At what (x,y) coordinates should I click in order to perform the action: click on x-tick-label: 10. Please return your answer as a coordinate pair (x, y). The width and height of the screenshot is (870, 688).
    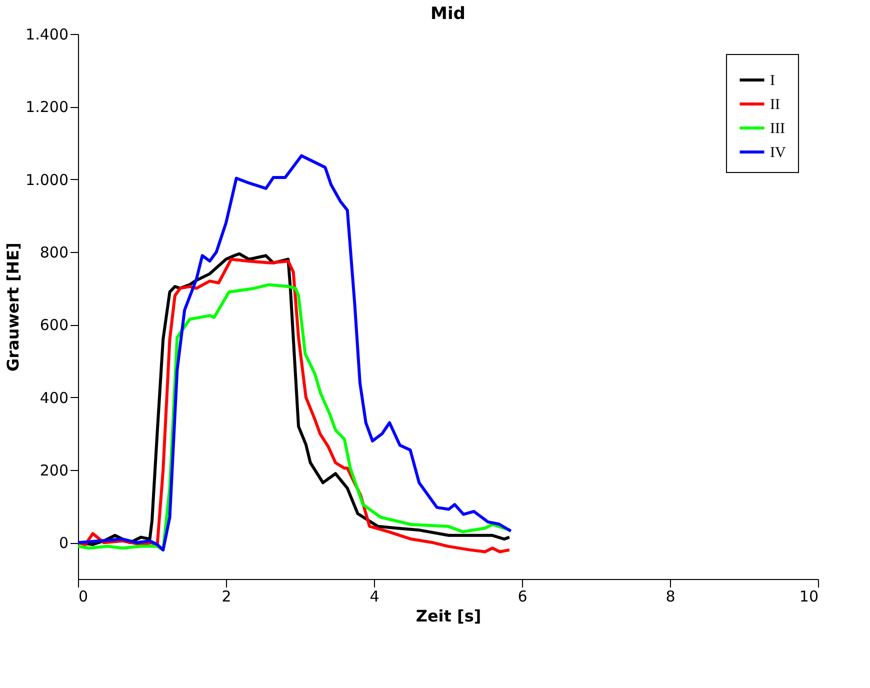
    Looking at the image, I should click on (808, 597).